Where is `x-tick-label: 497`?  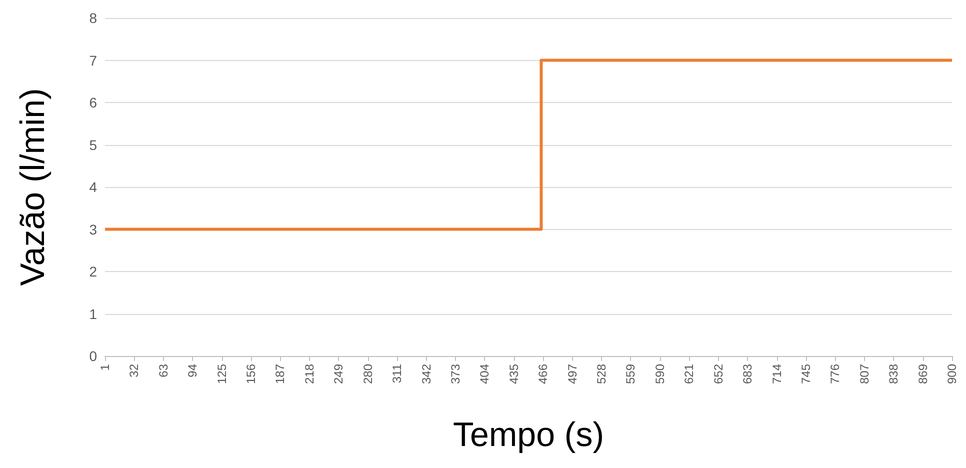
x-tick-label: 497 is located at coordinates (572, 374).